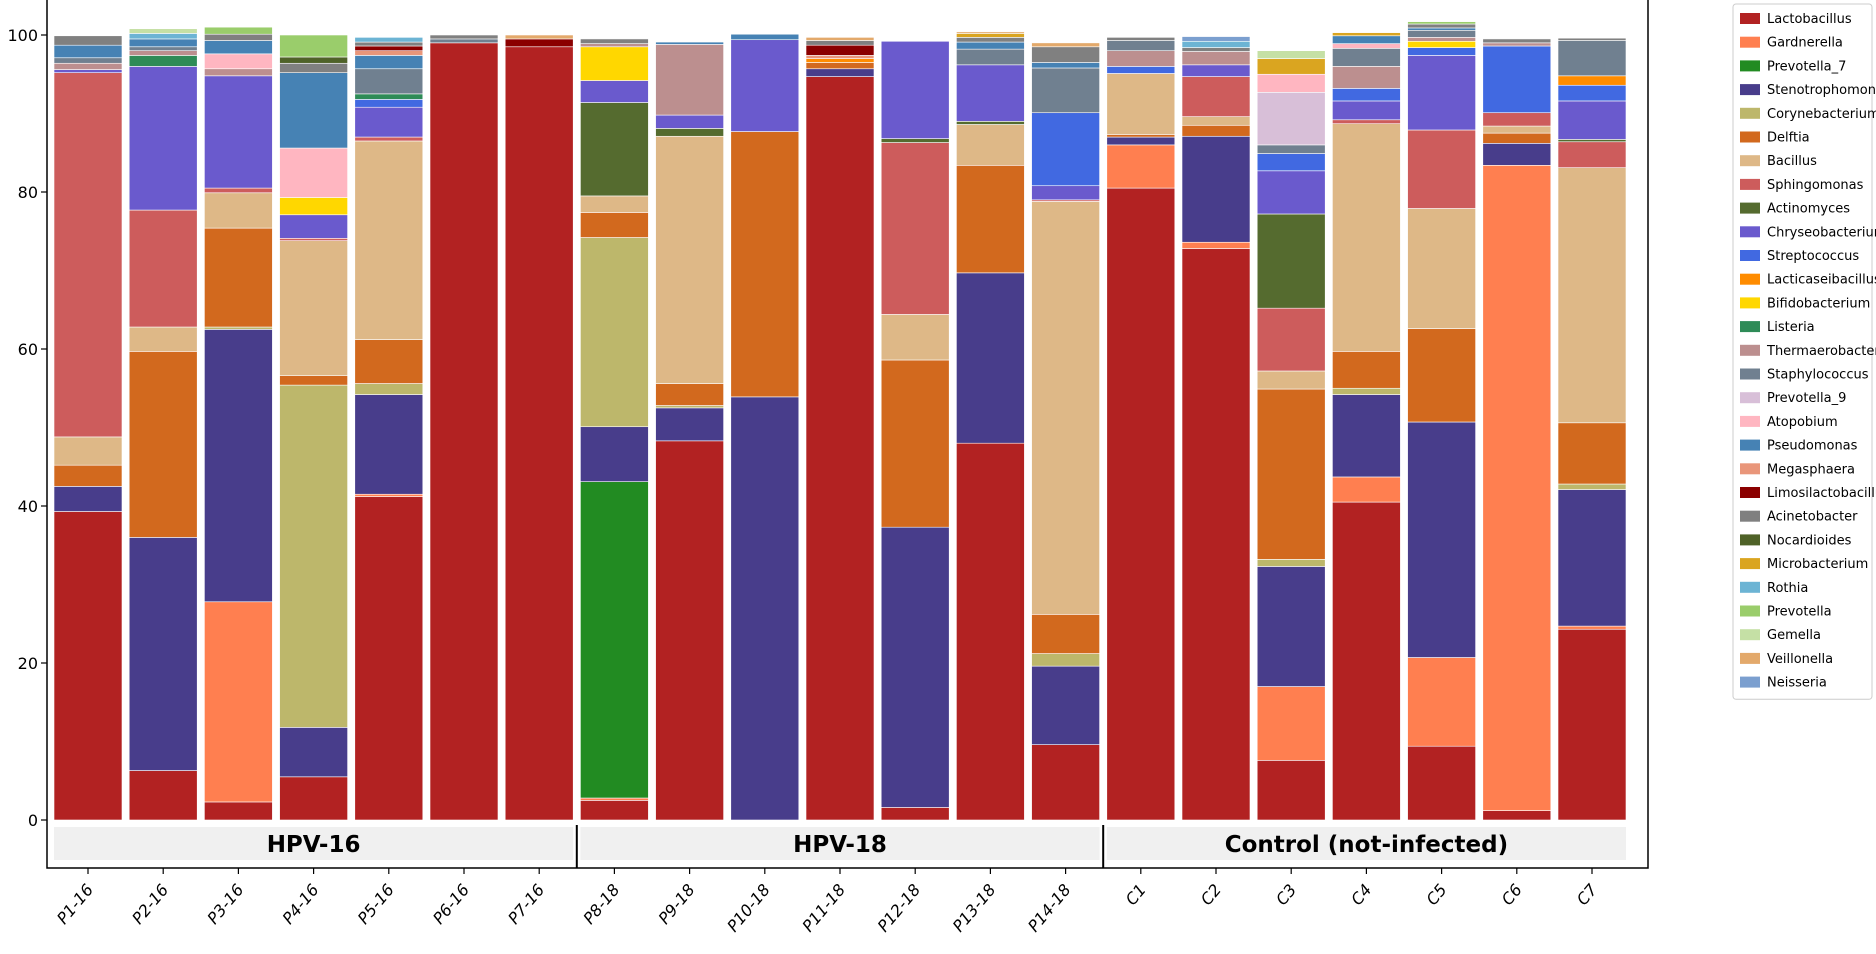  Describe the element at coordinates (1592, 80) in the screenshot. I see `bar-segment: C7 – Lacticaseibacillus: 1.2` at that location.